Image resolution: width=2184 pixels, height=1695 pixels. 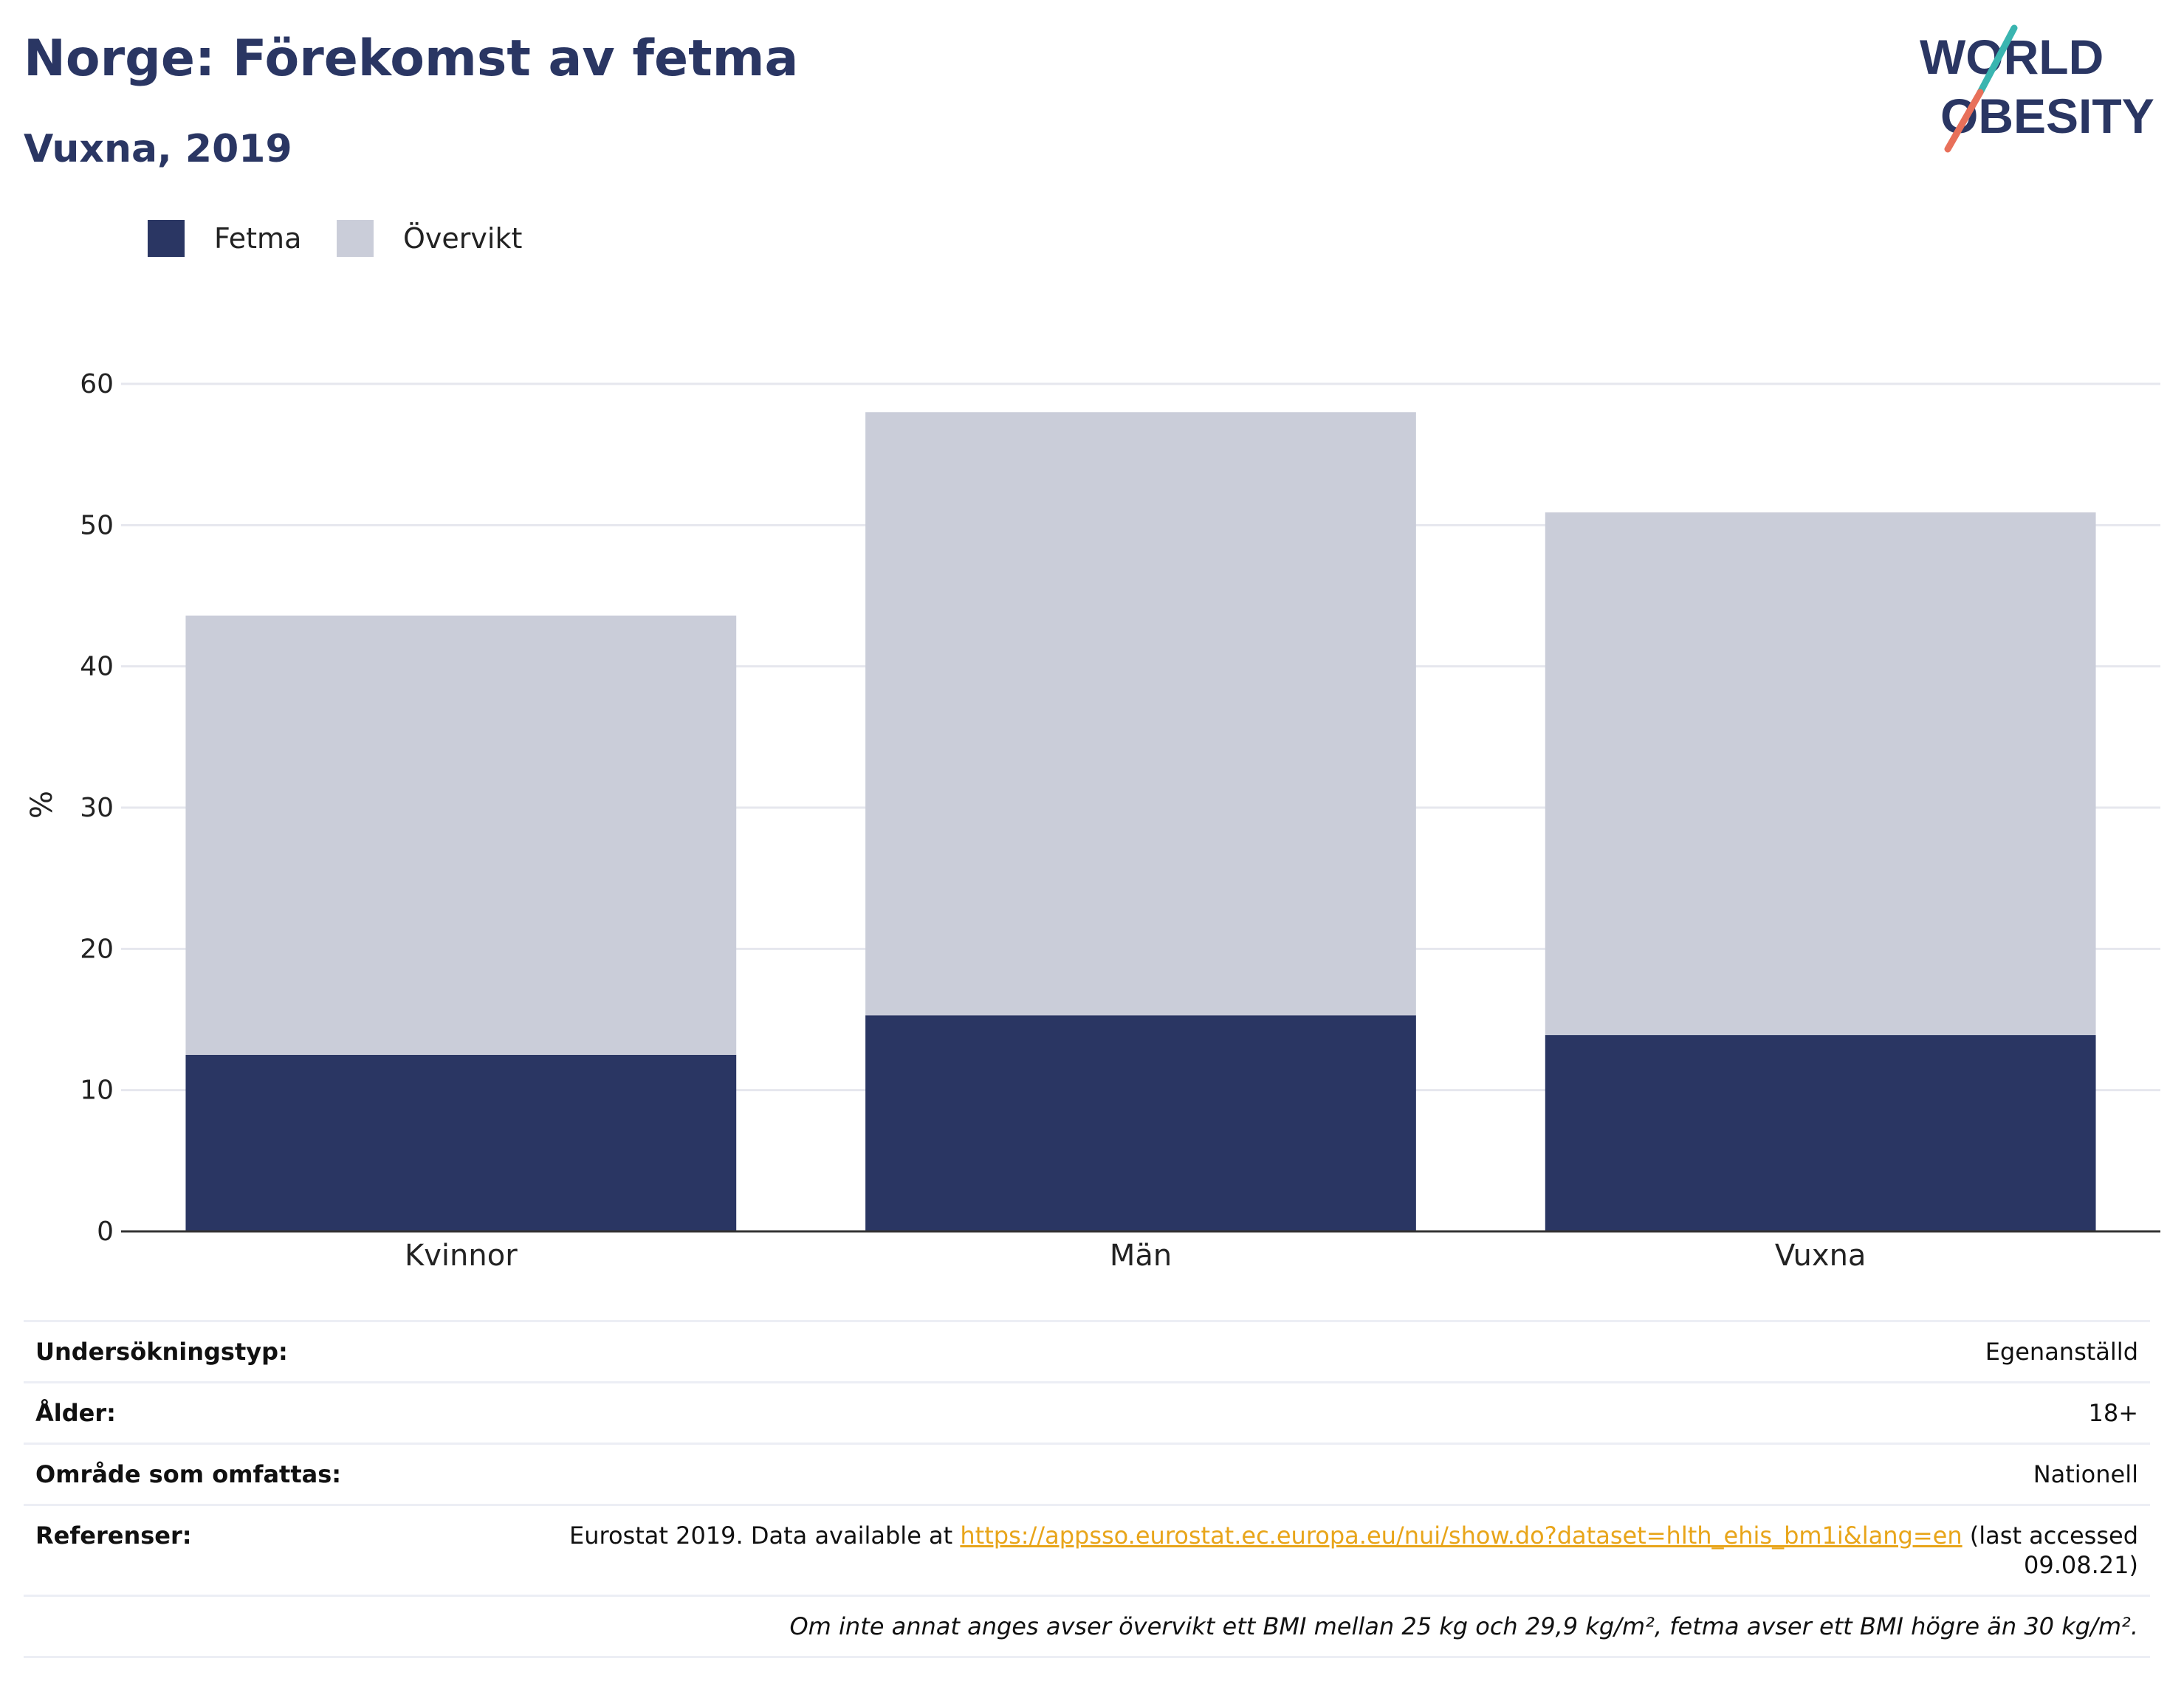 I want to click on y-tick-label: 20, so click(x=97, y=949).